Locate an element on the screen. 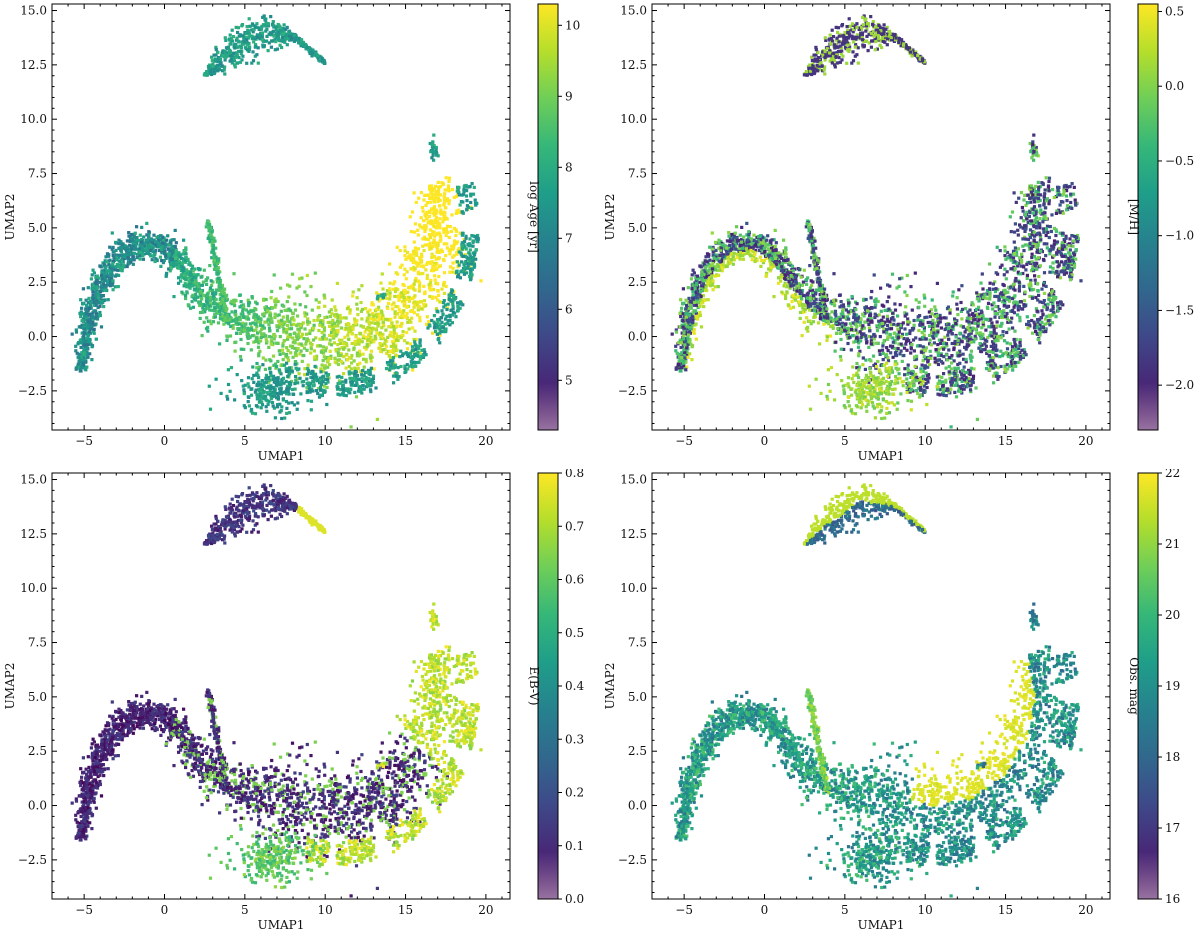 Image resolution: width=1200 pixels, height=938 pixels. colorbar-tick-label: 10 is located at coordinates (572, 25).